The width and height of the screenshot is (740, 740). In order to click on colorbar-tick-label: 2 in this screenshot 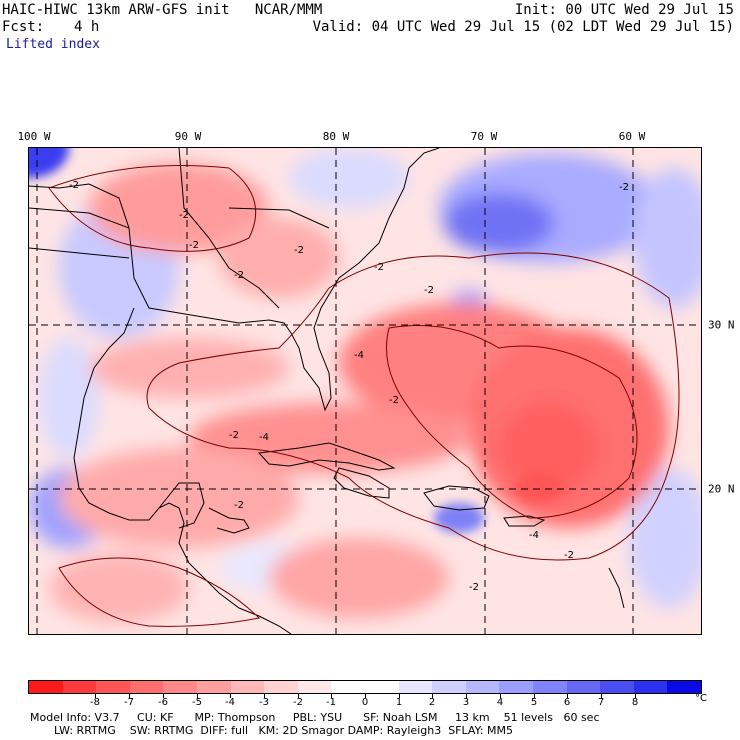, I will do `click(432, 702)`.